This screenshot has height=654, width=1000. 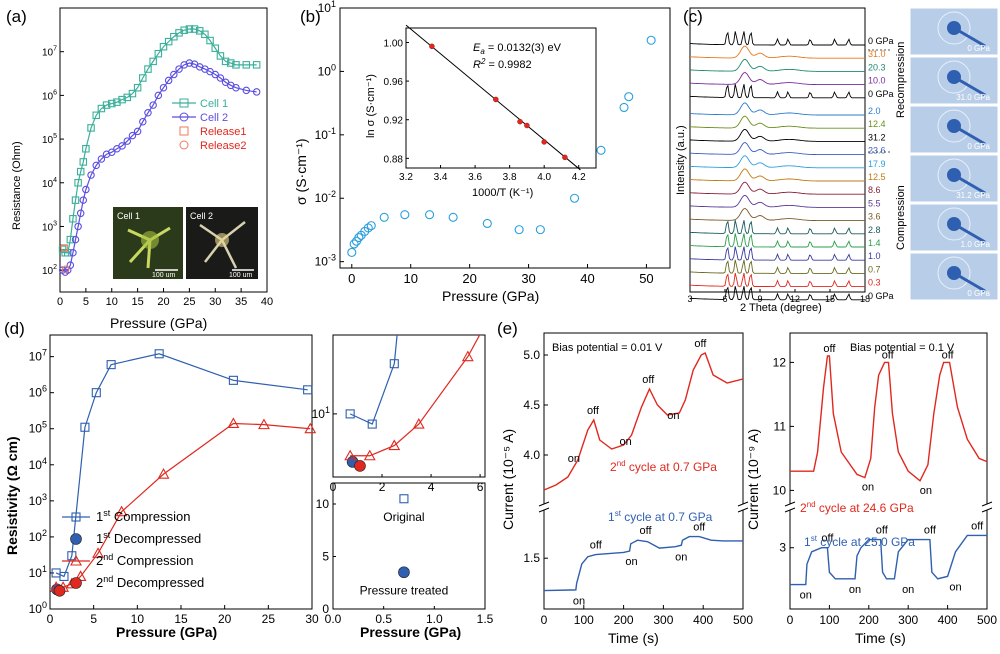 What do you see at coordinates (394, 121) in the screenshot?
I see `inset-y-tick-label: 0.92` at bounding box center [394, 121].